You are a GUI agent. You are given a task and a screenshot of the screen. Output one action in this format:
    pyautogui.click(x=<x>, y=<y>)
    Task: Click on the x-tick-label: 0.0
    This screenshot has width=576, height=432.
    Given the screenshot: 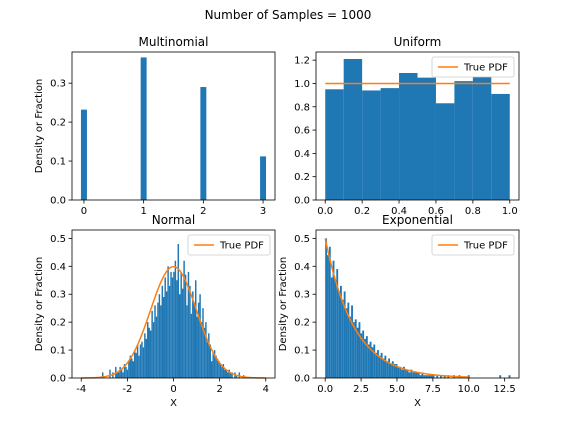 What is the action you would take?
    pyautogui.click(x=325, y=211)
    